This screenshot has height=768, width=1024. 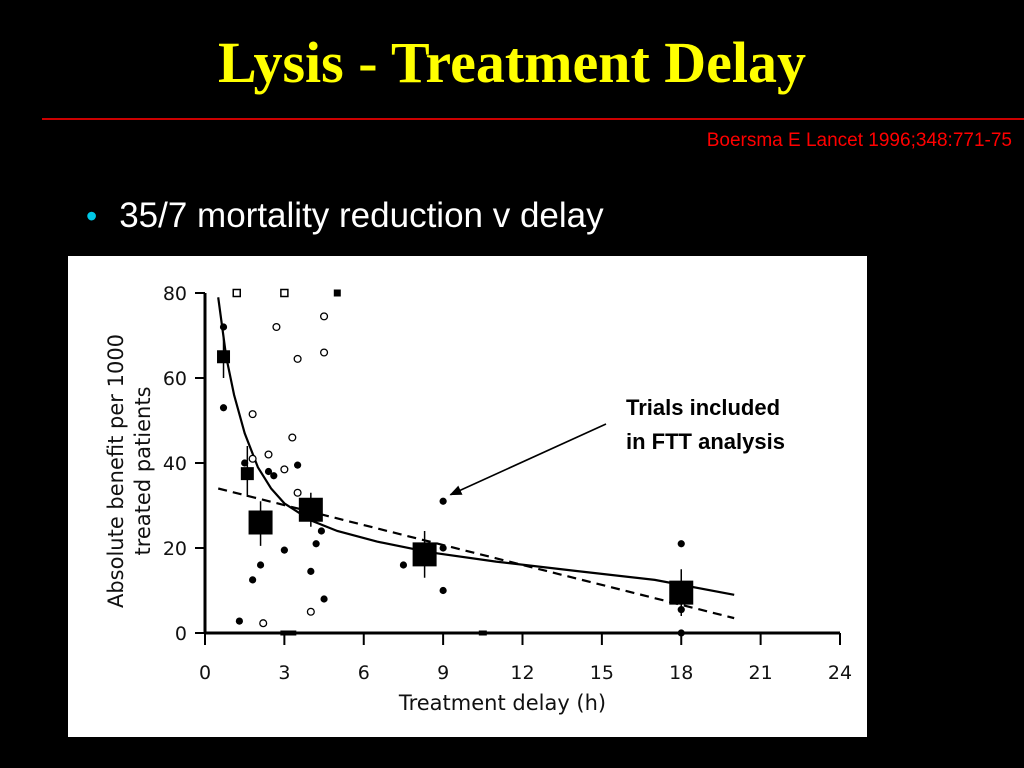 I want to click on x-tick-label: 9, so click(x=443, y=673).